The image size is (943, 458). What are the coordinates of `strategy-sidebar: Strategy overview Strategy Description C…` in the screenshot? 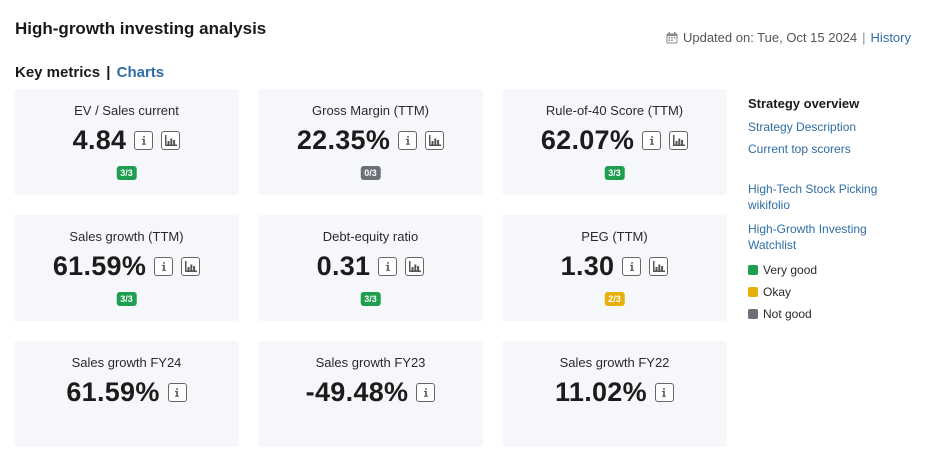 It's located at (838, 210).